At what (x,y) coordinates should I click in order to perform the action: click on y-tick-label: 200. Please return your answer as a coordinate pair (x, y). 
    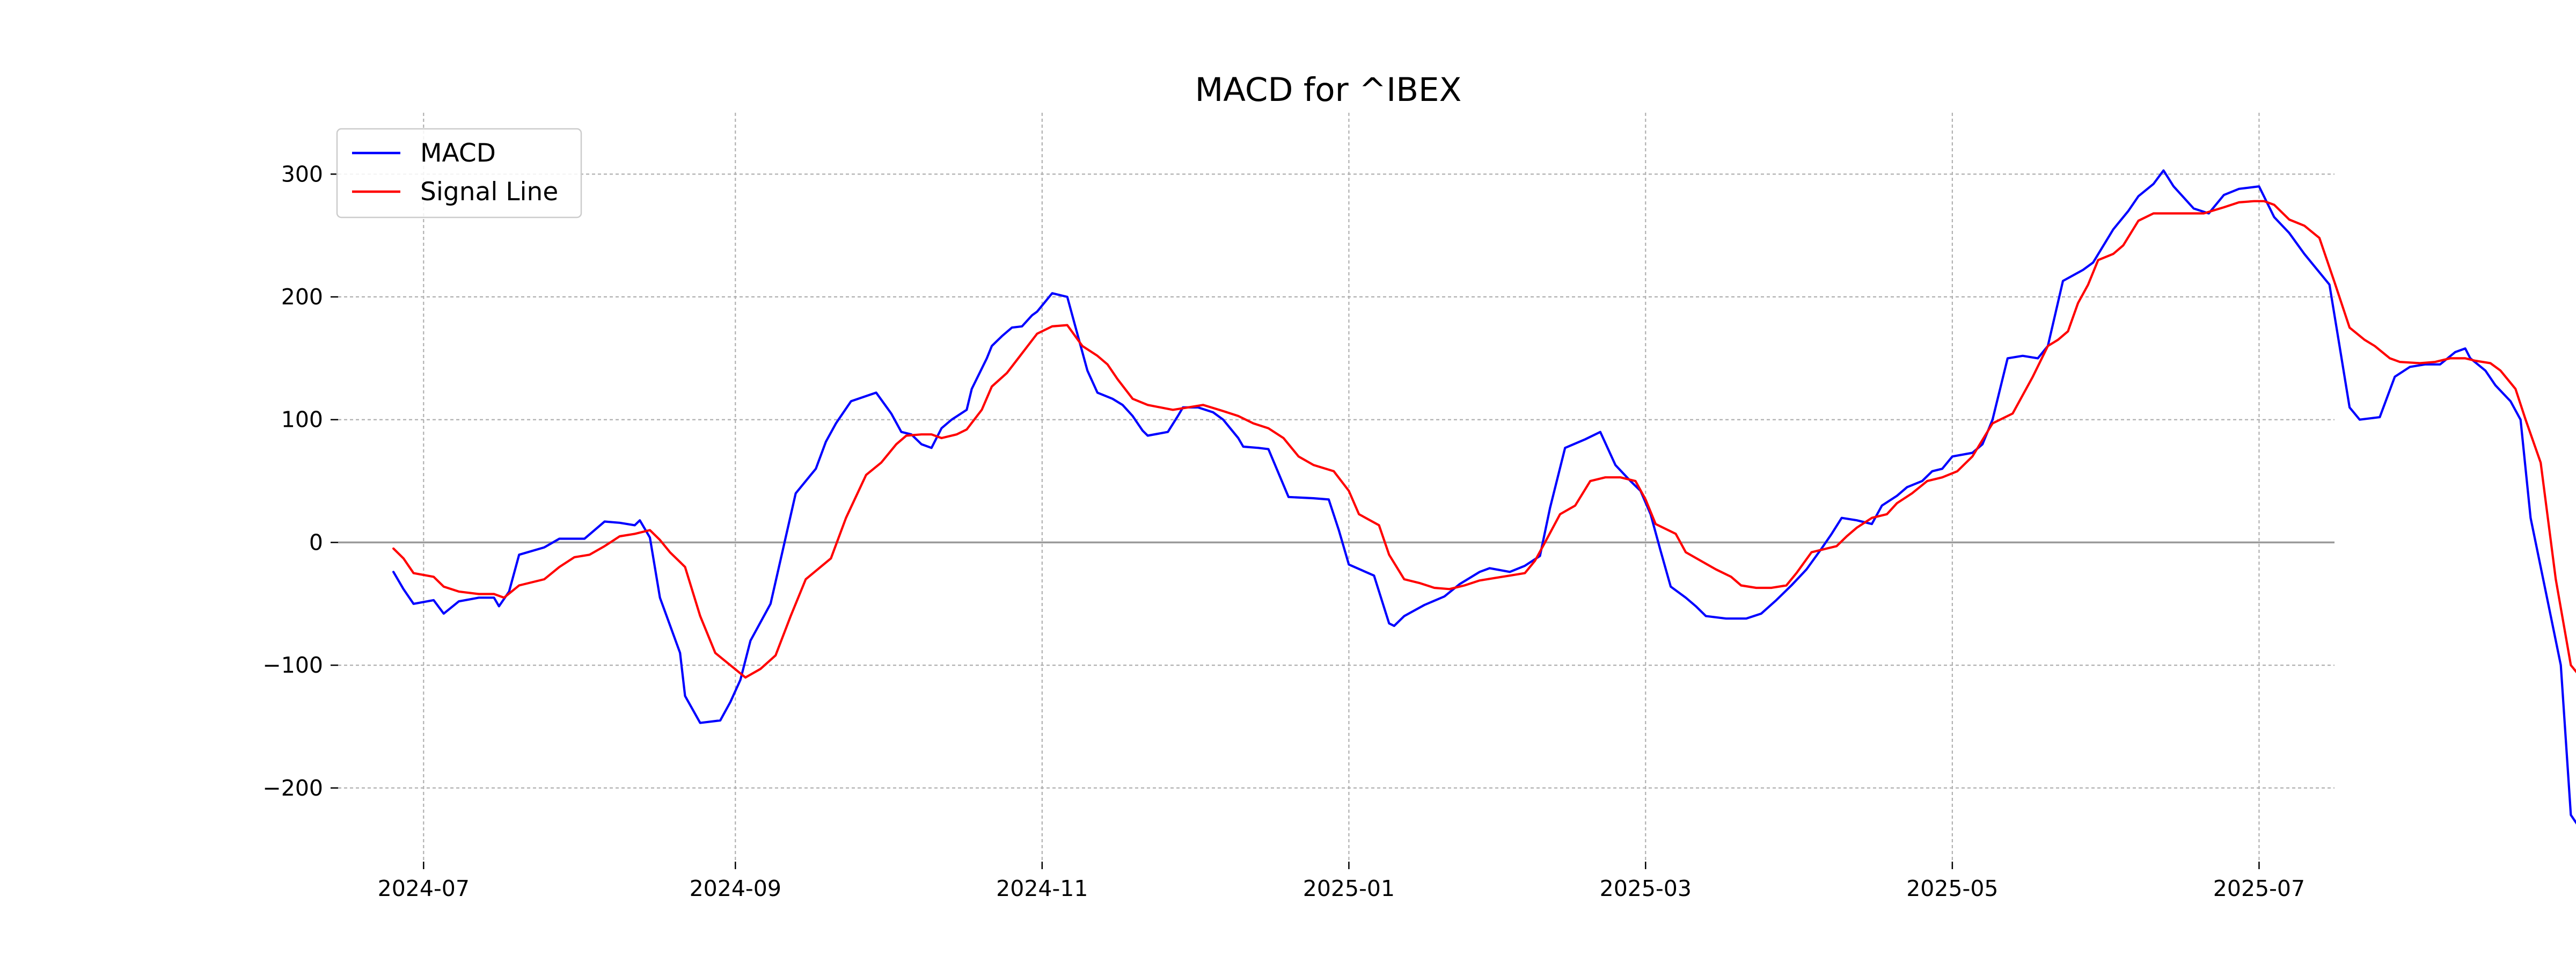
    Looking at the image, I should click on (302, 297).